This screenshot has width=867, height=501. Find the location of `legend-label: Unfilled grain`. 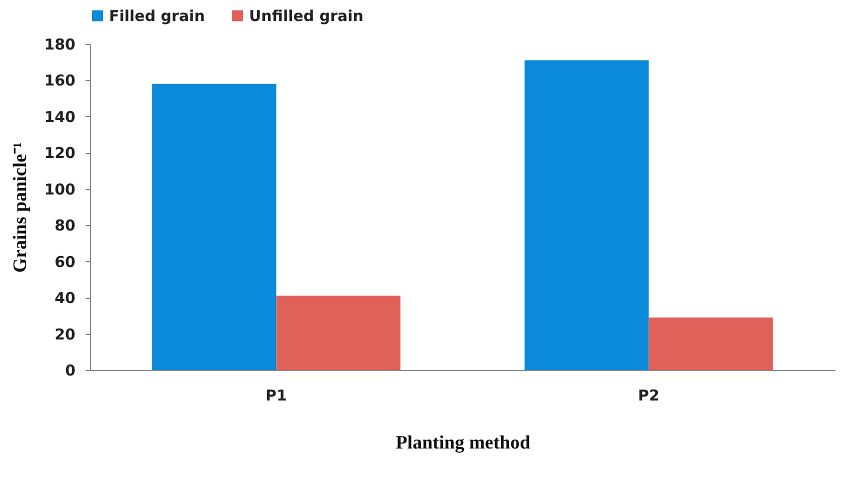

legend-label: Unfilled grain is located at coordinates (306, 15).